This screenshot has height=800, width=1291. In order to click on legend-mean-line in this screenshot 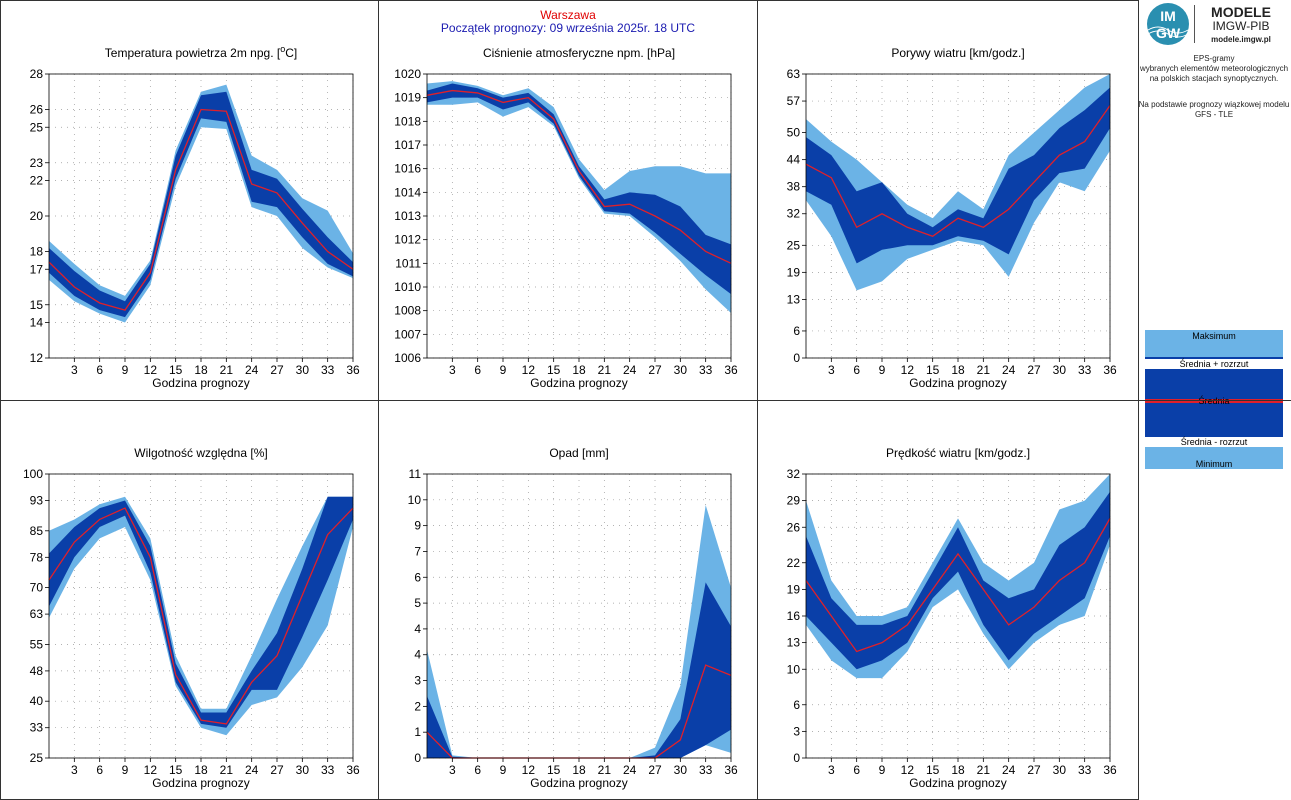, I will do `click(1214, 401)`.